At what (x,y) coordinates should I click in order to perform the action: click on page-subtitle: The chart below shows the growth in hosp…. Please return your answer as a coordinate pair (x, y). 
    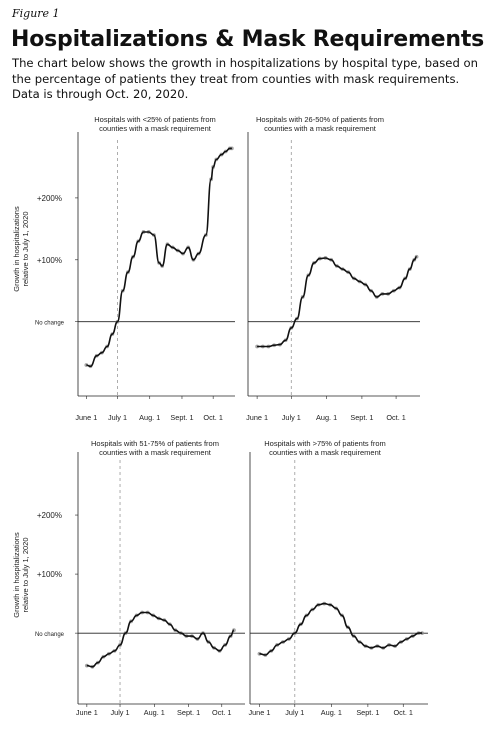
    Looking at the image, I should click on (245, 78).